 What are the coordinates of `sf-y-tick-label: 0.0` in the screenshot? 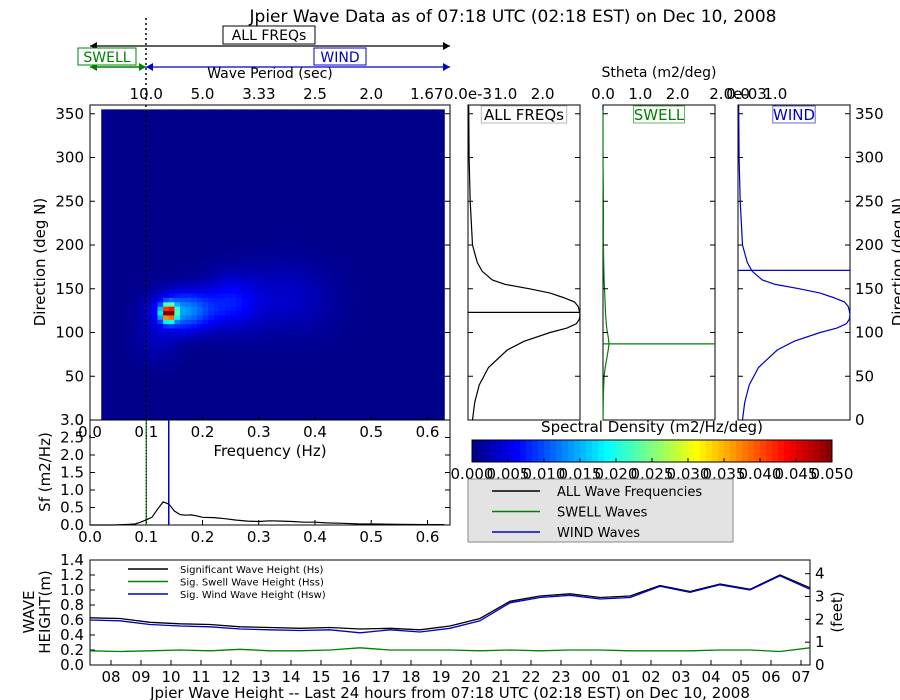 It's located at (72, 525).